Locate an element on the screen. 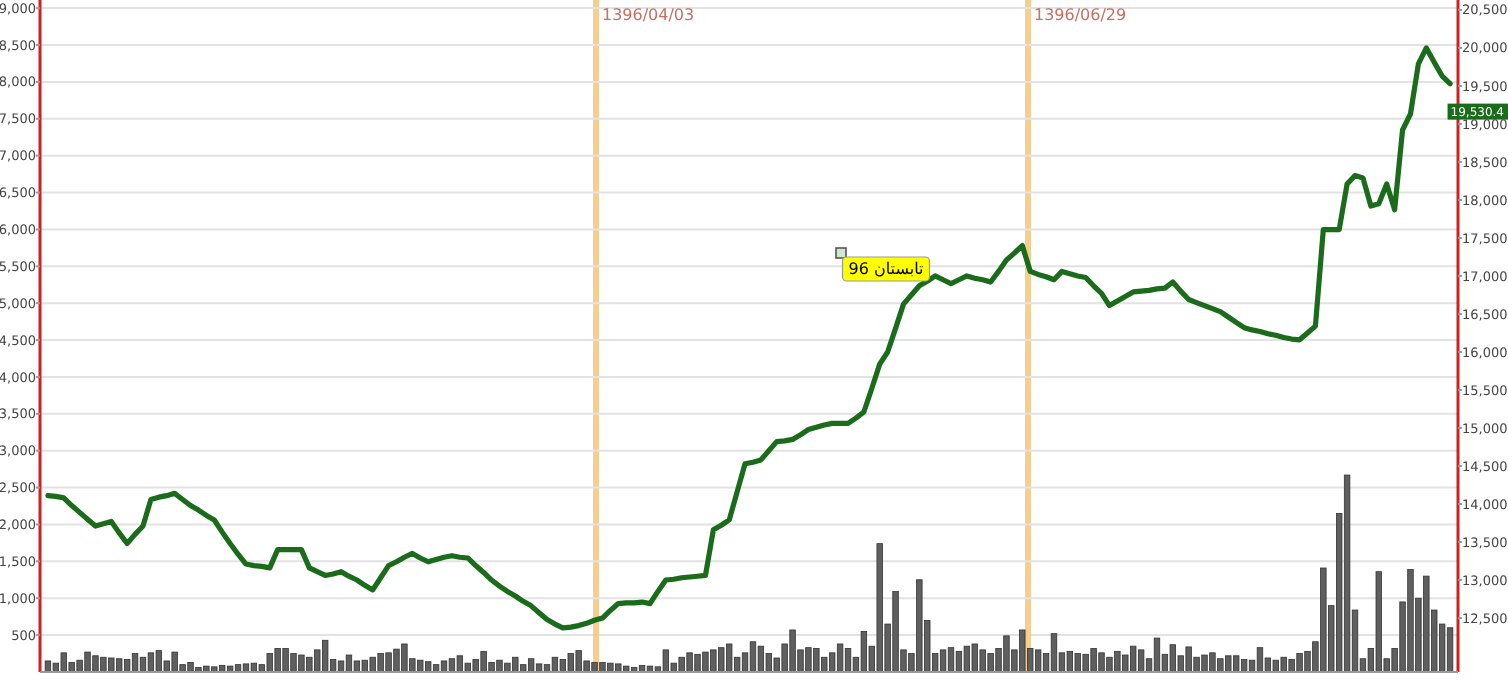  annotation: 1396/06/29 is located at coordinates (1080, 15).